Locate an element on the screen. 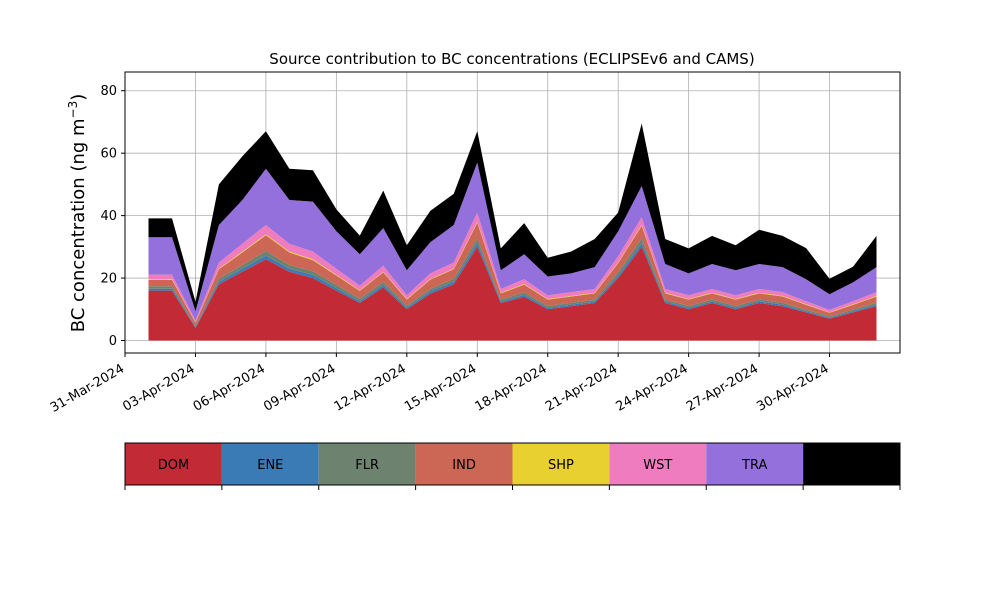 The height and width of the screenshot is (604, 1000). legend-label: BB is located at coordinates (852, 465).